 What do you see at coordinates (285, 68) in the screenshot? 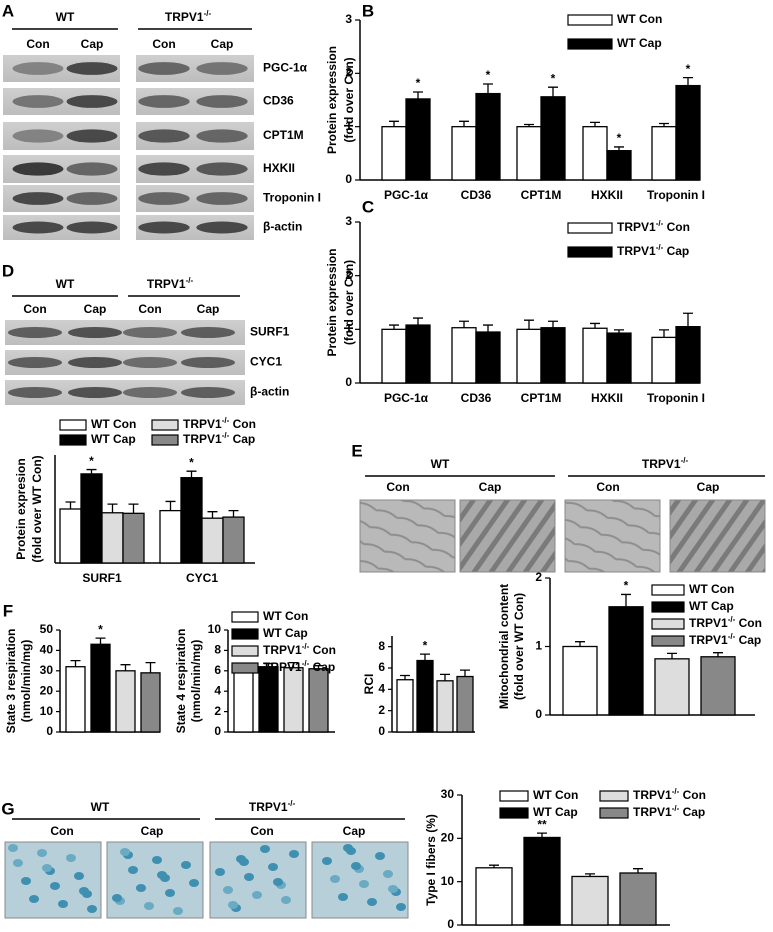
I see `protein-label: PGC-1α` at bounding box center [285, 68].